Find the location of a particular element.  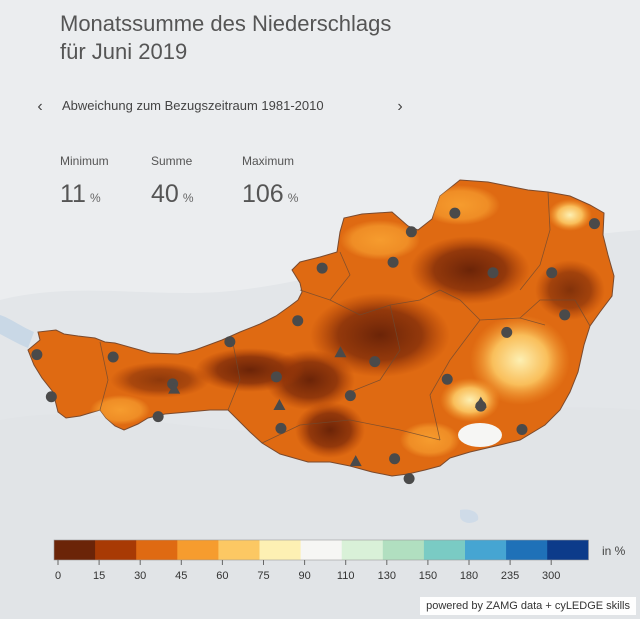

chevron-right-icon: › is located at coordinates (400, 106).